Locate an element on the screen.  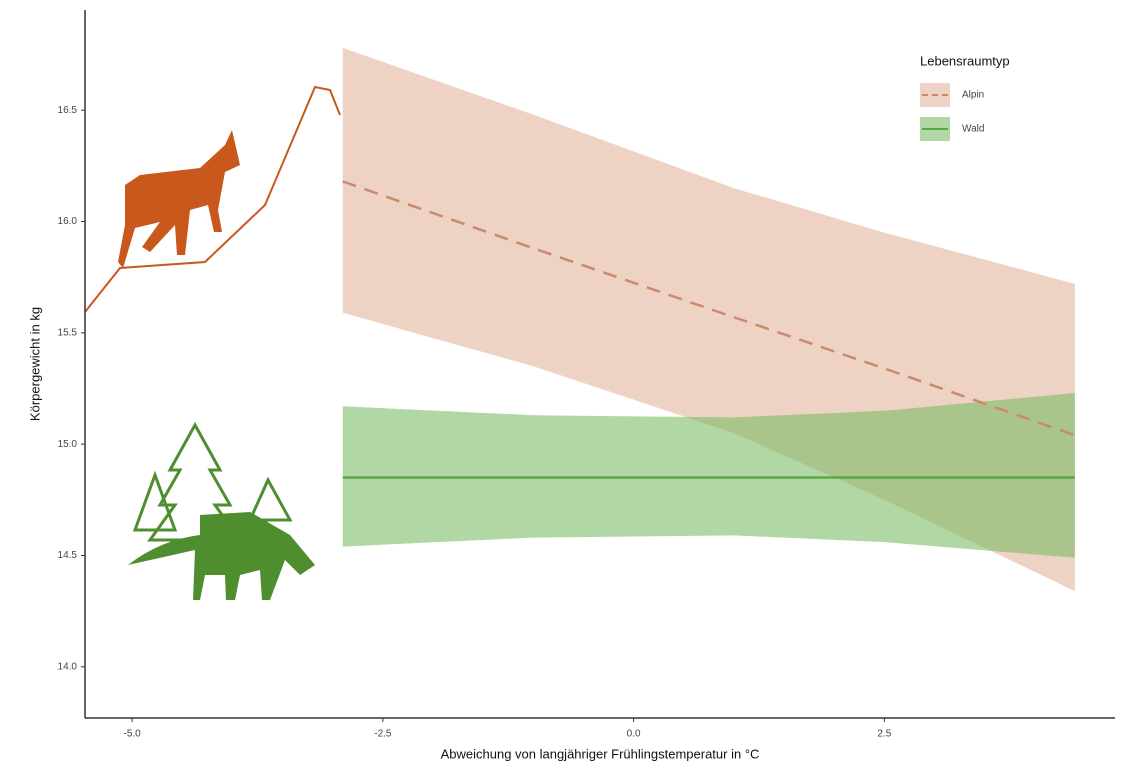
x-tick-label: 2.5 is located at coordinates (884, 734).